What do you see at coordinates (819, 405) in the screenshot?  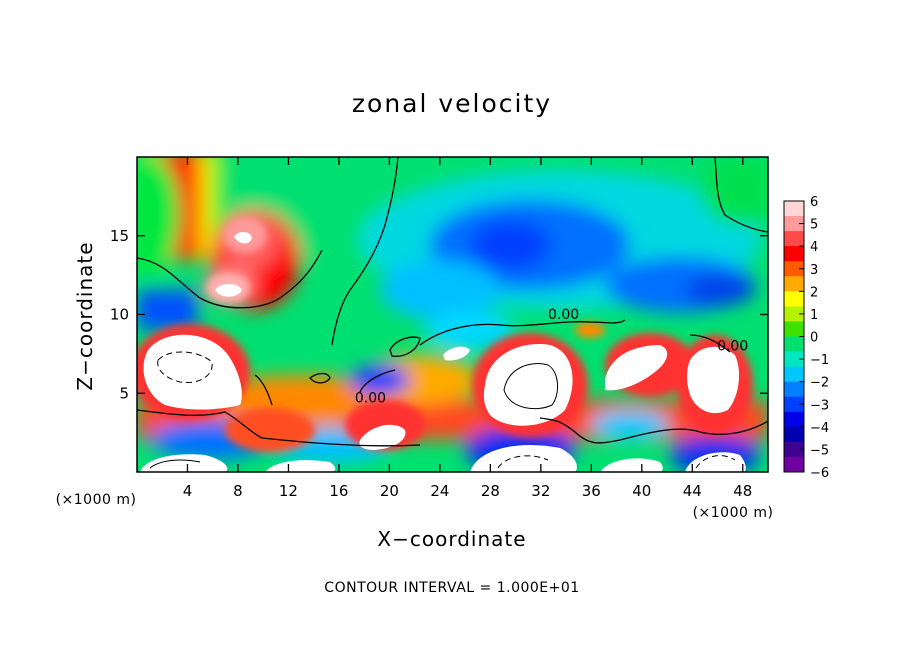 I see `colorbar-tick-label: −3` at bounding box center [819, 405].